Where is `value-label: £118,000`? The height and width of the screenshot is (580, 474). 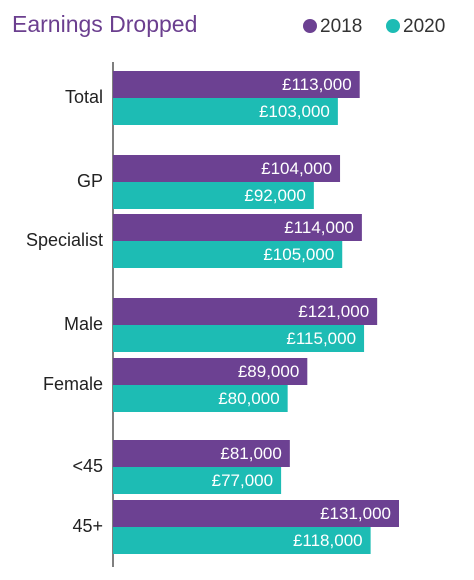
value-label: £118,000 is located at coordinates (328, 540).